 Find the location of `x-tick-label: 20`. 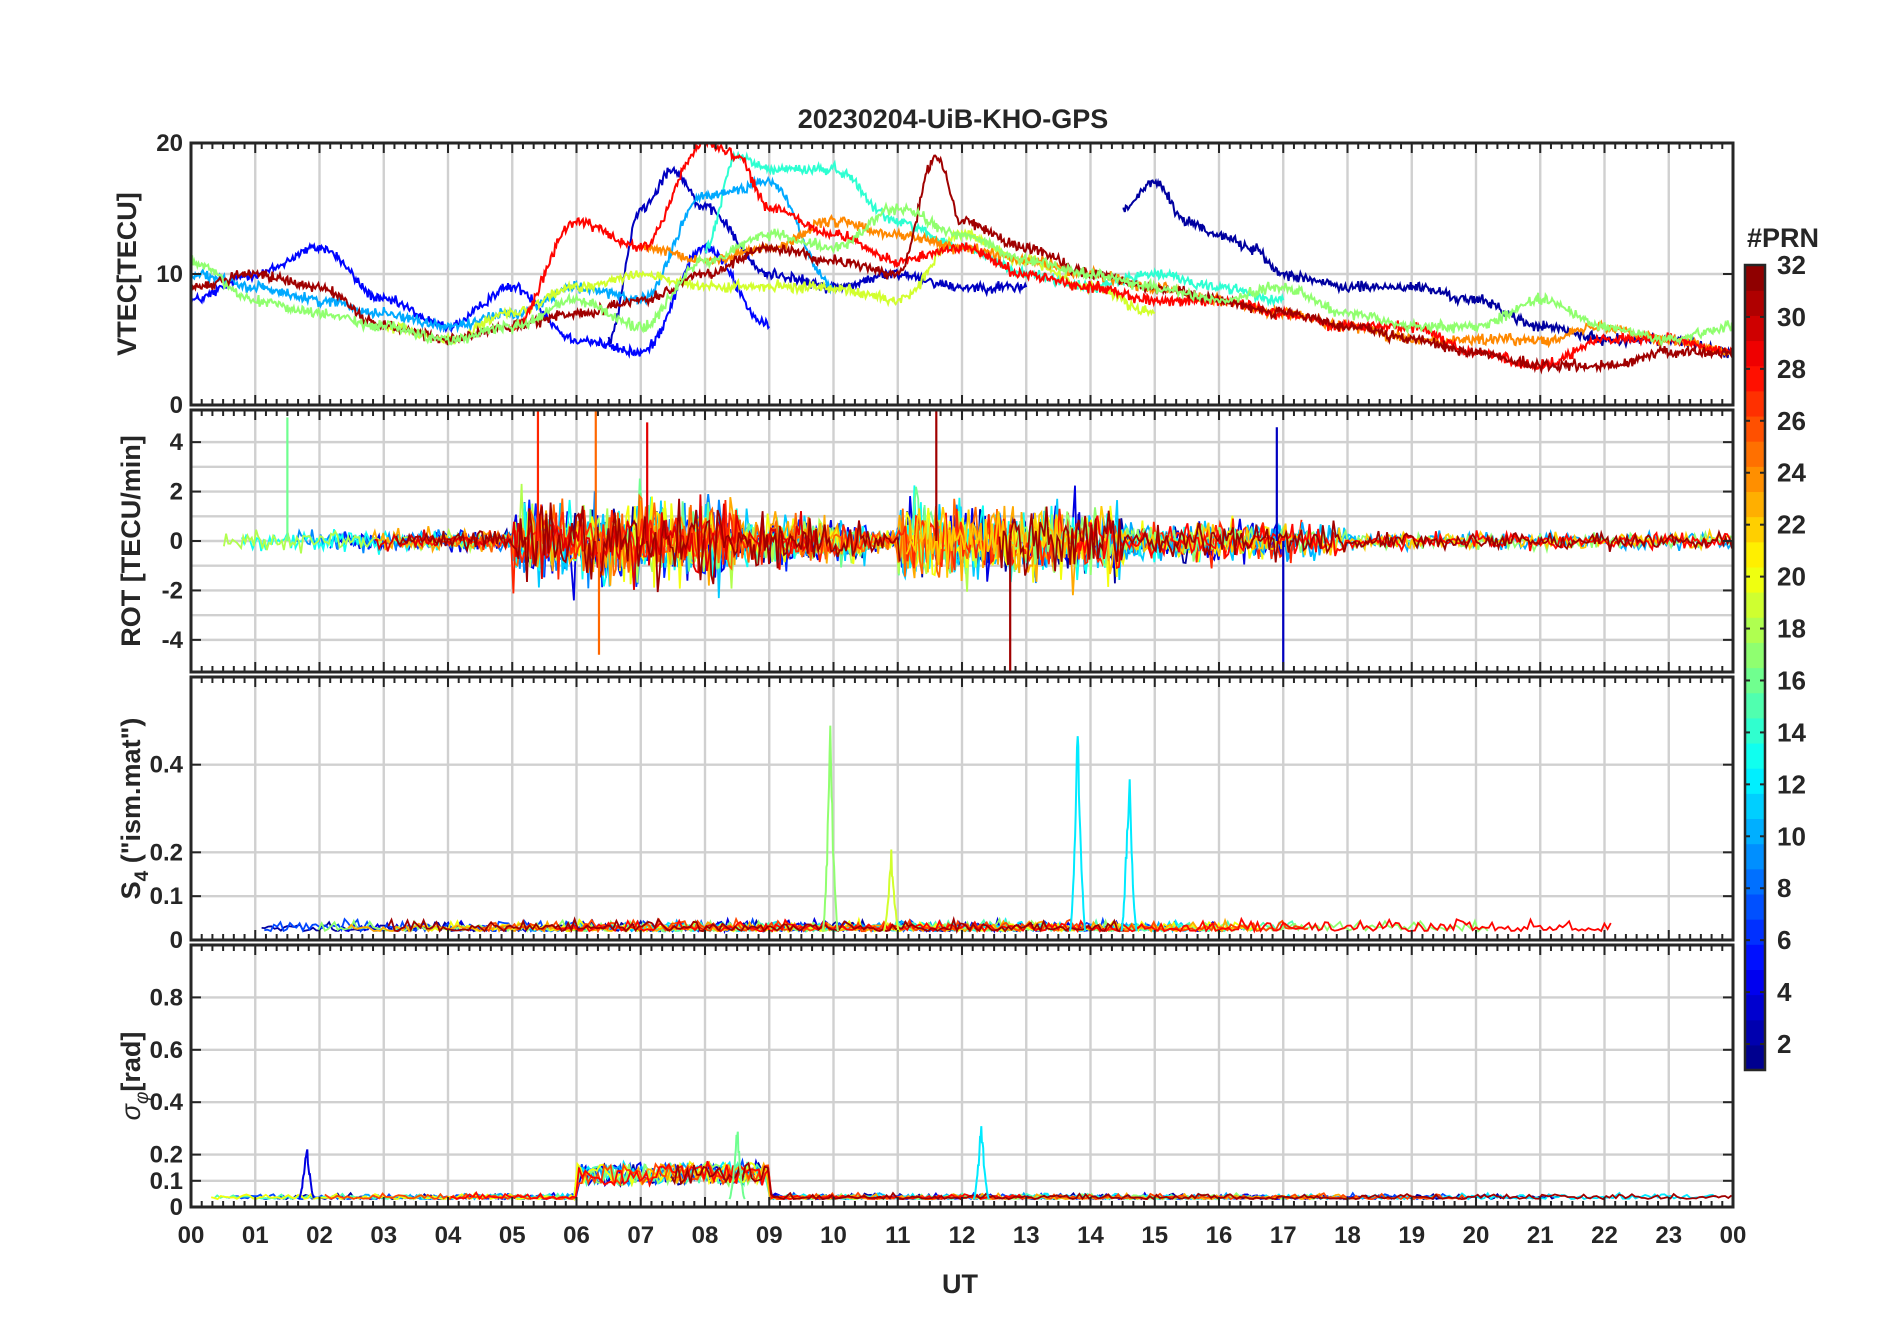

x-tick-label: 20 is located at coordinates (1476, 1235).